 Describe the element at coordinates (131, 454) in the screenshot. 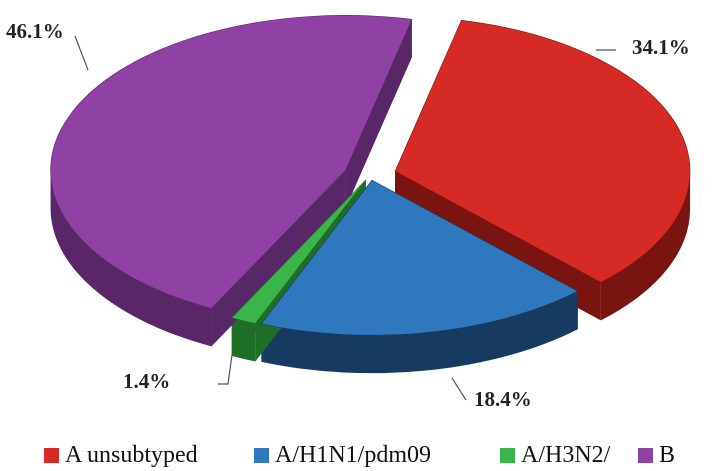

I see `legend-label: A unsubtyped` at that location.